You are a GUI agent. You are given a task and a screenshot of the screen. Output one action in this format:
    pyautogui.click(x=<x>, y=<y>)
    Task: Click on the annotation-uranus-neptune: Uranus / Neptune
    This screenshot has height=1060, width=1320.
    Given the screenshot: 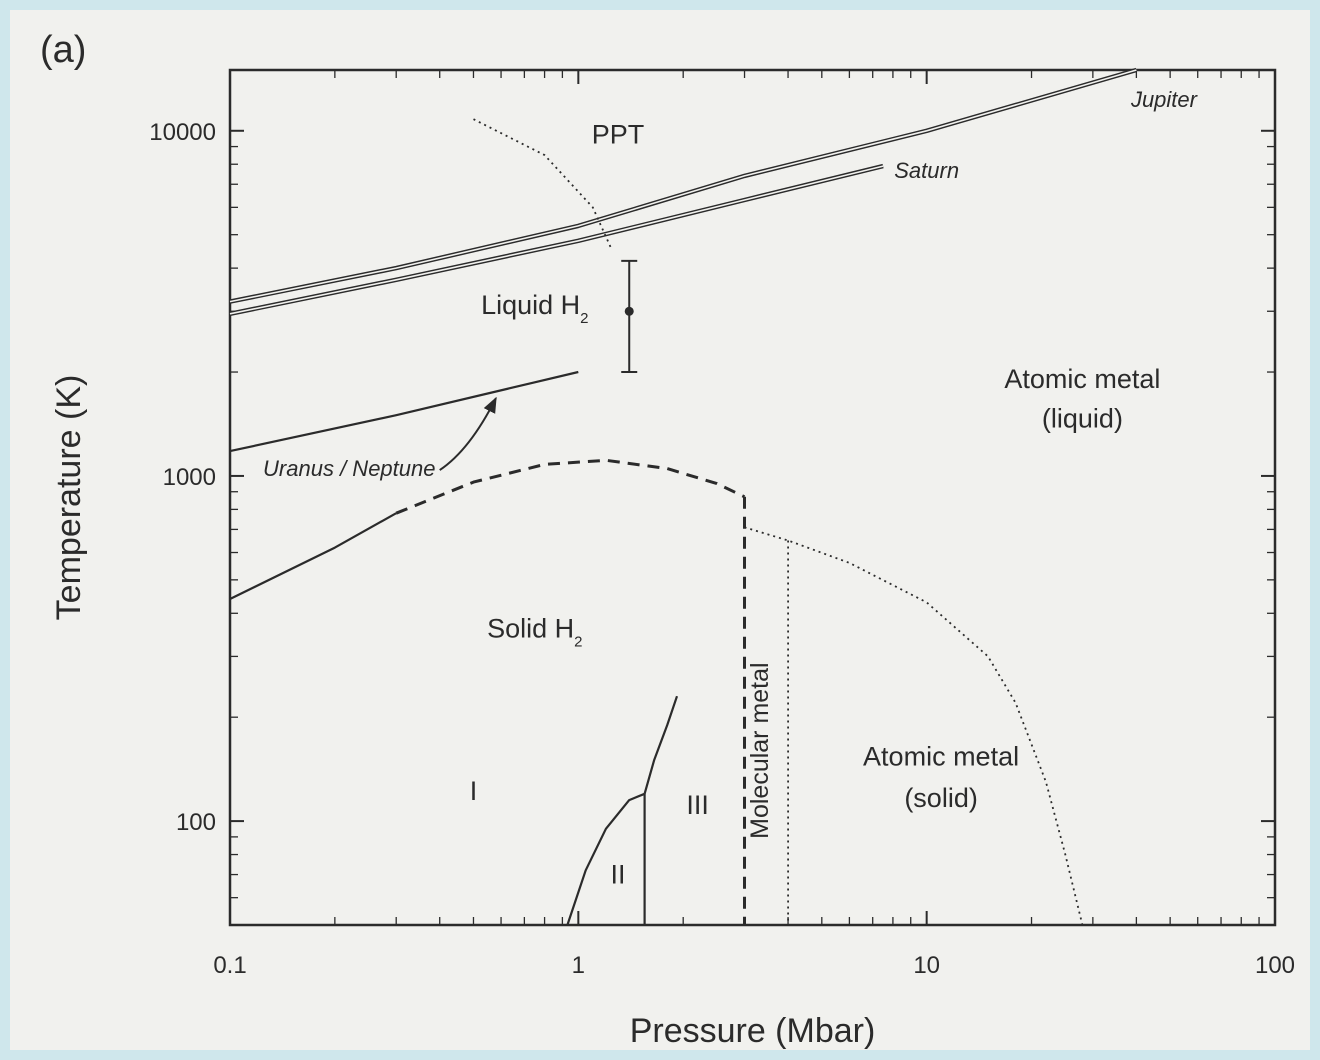 What is the action you would take?
    pyautogui.click(x=349, y=468)
    